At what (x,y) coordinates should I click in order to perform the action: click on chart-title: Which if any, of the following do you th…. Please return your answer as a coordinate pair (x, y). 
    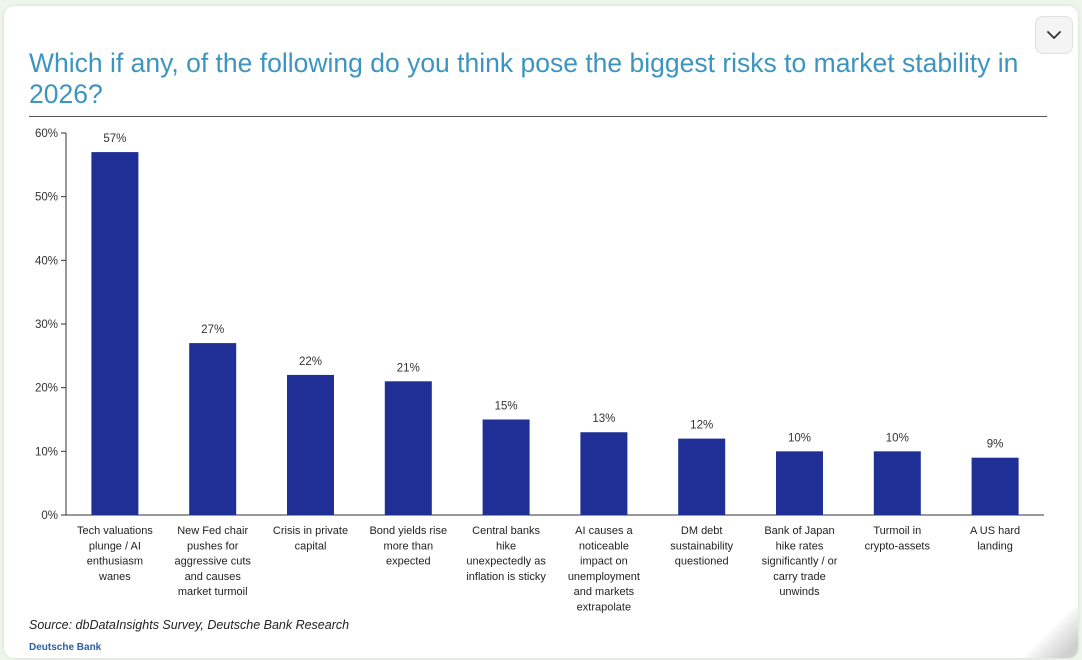
    Looking at the image, I should click on (524, 78).